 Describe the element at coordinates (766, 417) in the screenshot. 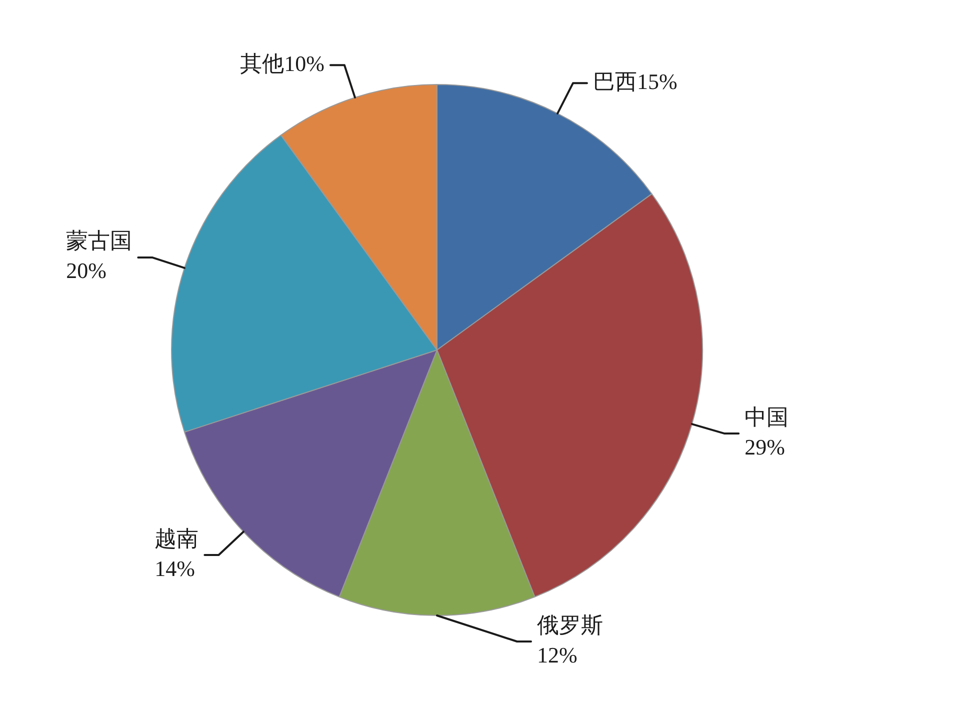

I see `slice-label: 中国` at that location.